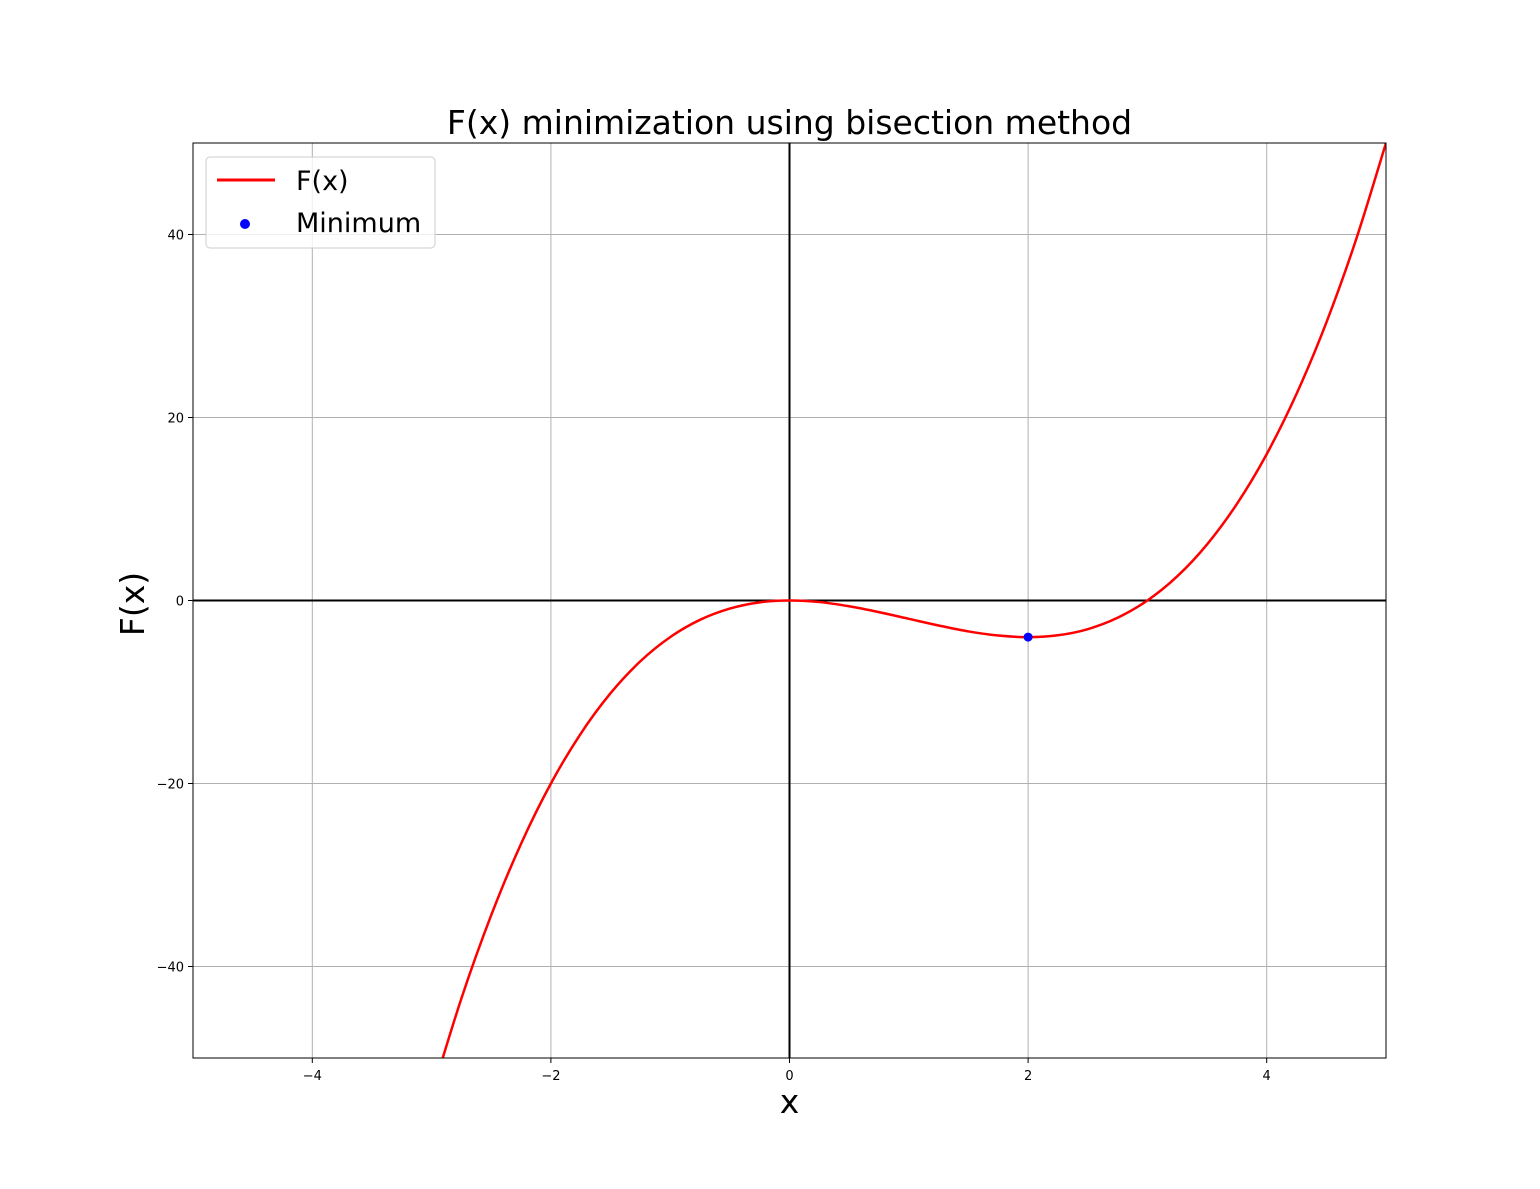  I want to click on minimum-point, so click(1028, 637).